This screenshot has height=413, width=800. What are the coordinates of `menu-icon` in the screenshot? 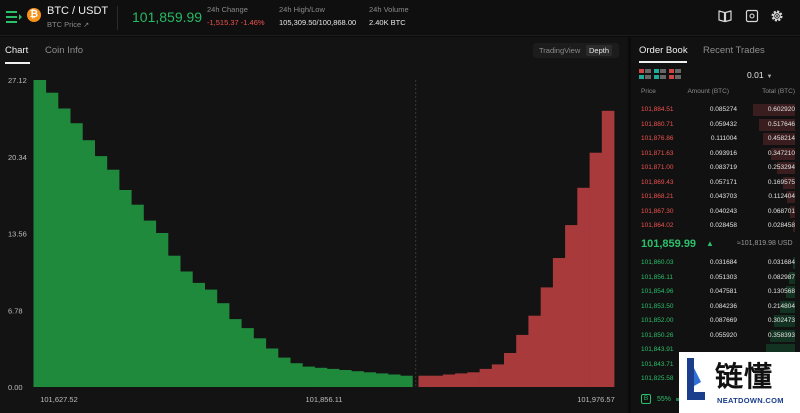 It's located at (14, 17).